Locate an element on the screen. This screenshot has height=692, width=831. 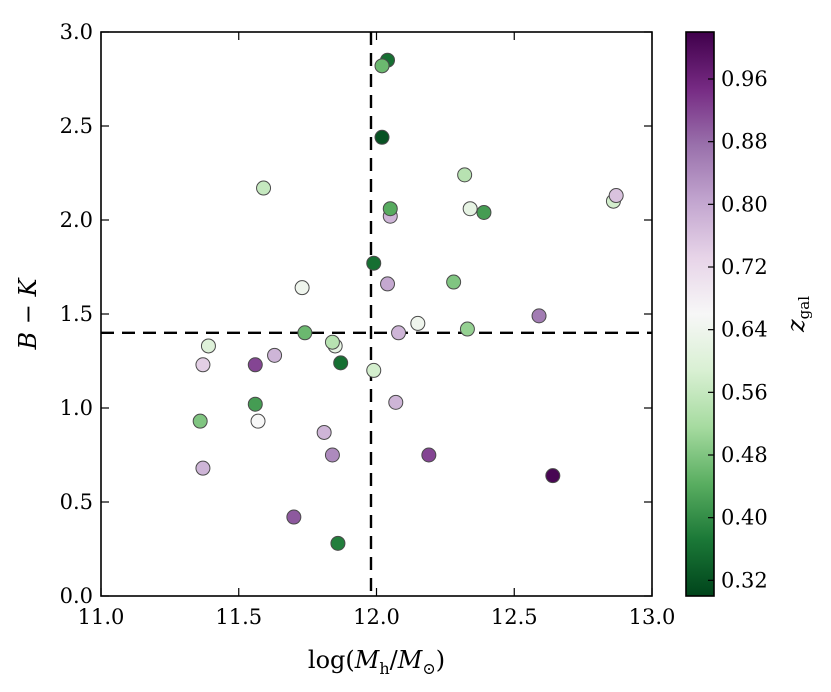
colorbar-label: zgal is located at coordinates (797, 314).